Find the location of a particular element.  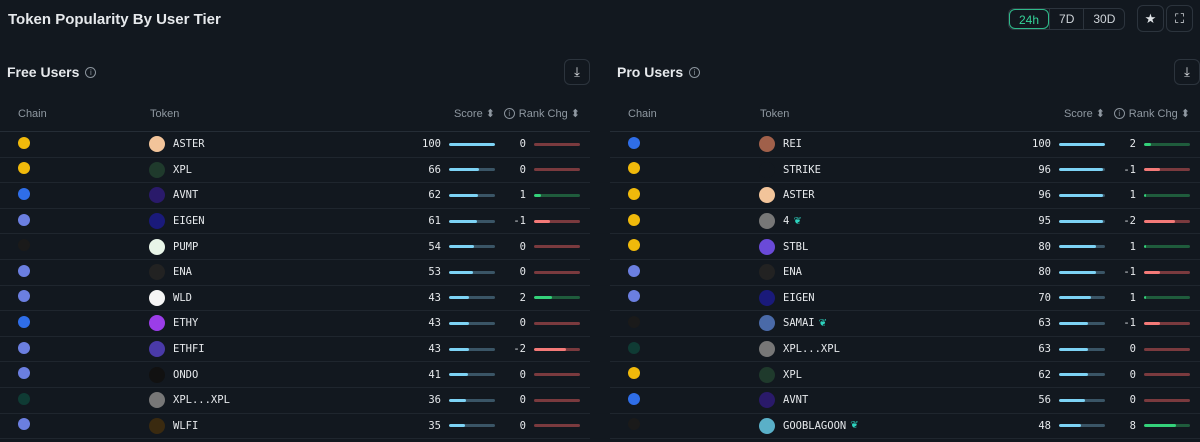

table-row: SAMAI ❦ 63 -1 is located at coordinates (905, 324).